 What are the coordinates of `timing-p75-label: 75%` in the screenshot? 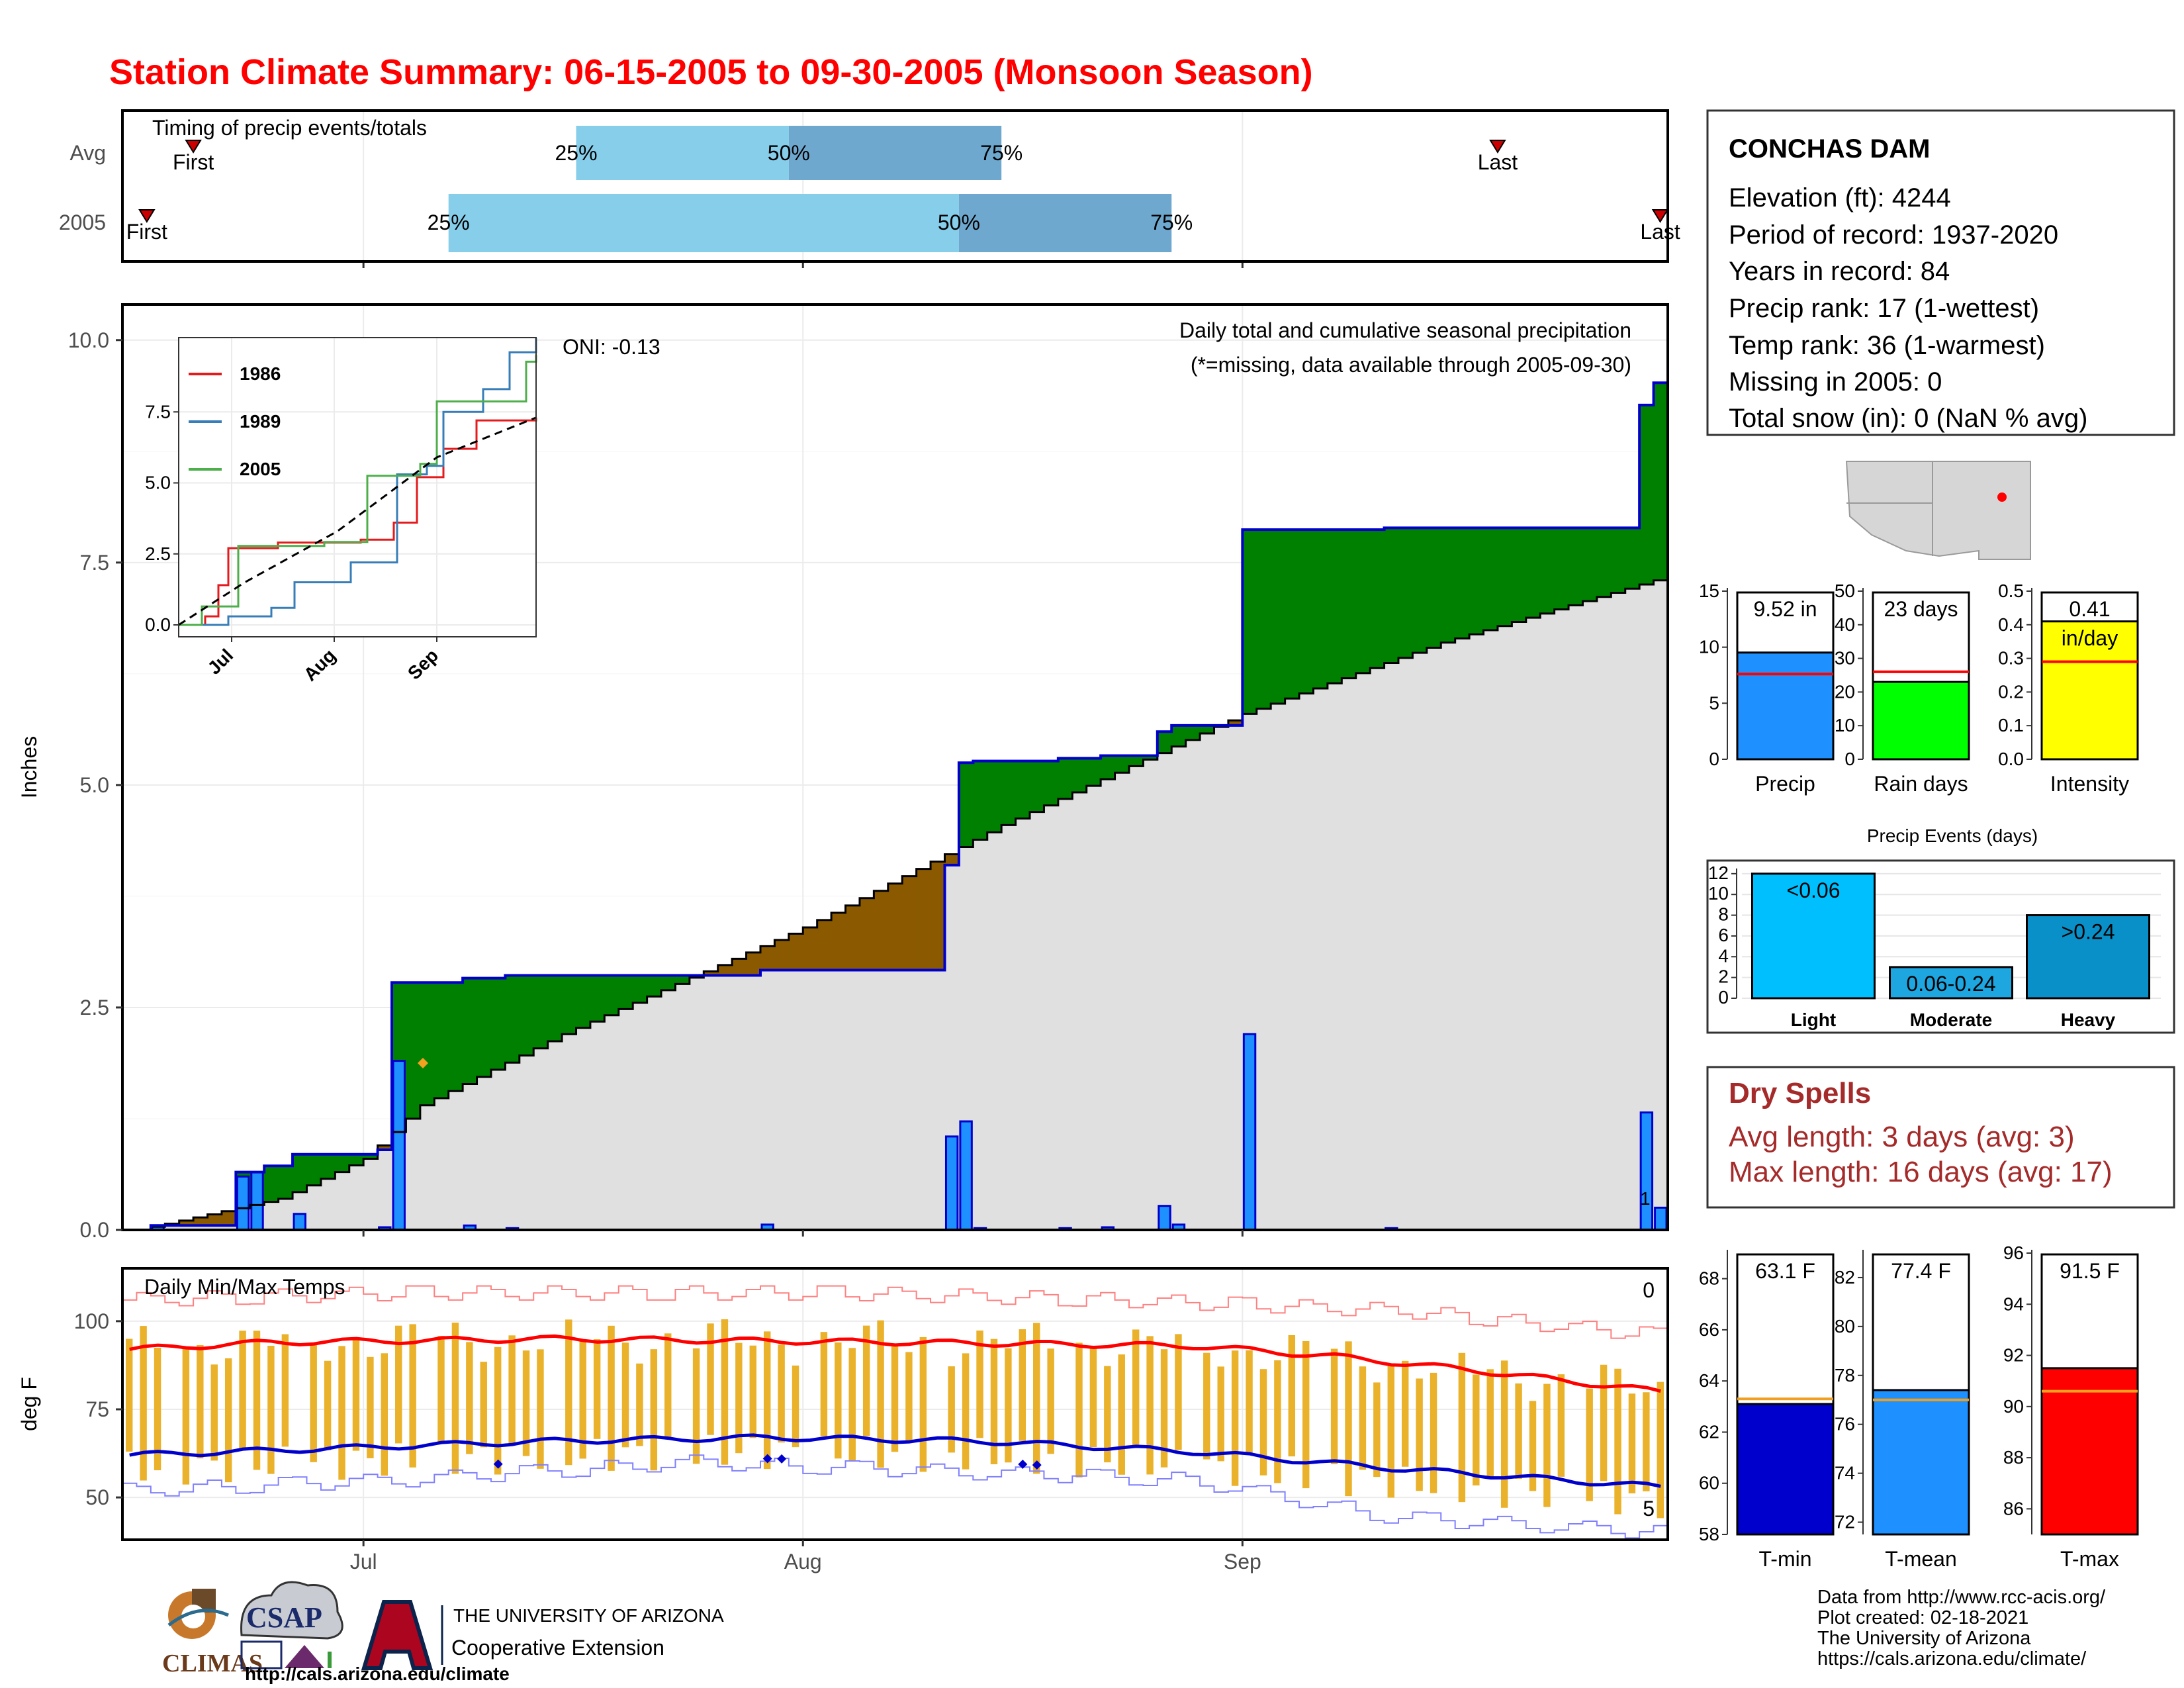 It's located at (1171, 222).